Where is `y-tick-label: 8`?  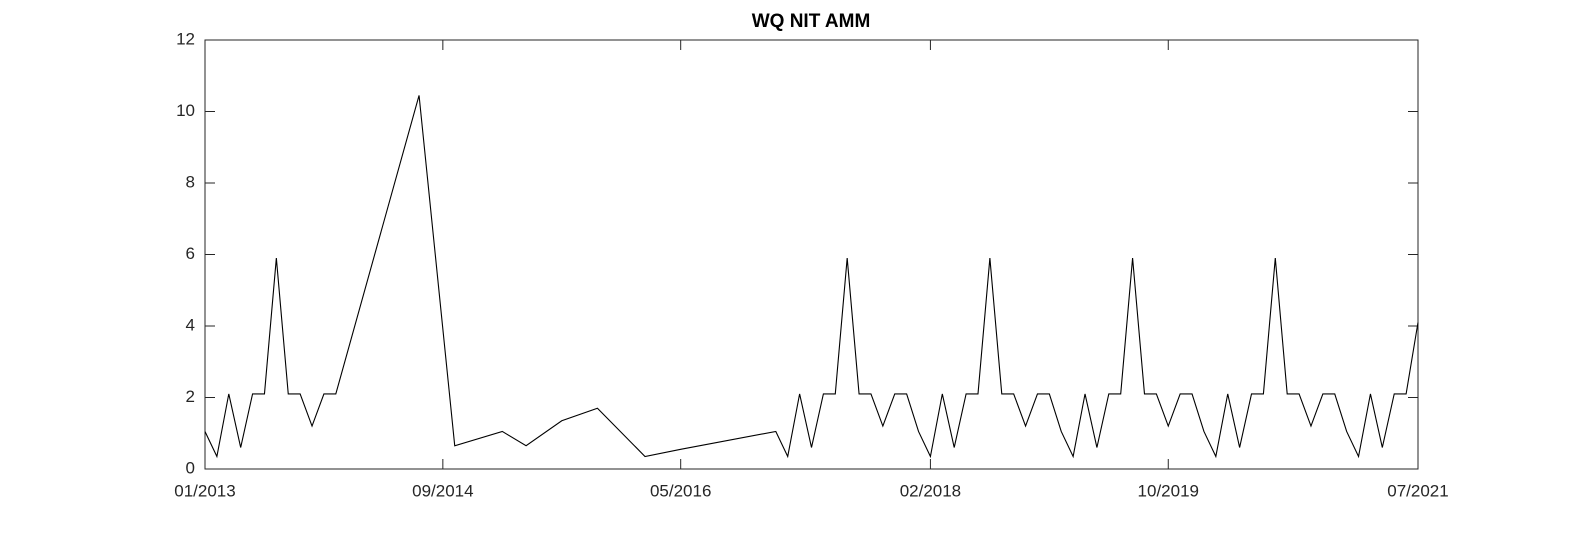 y-tick-label: 8 is located at coordinates (190, 181).